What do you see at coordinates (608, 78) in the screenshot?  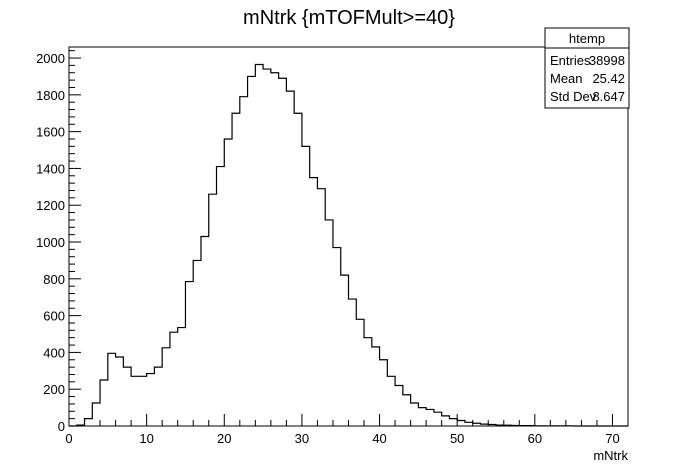 I see `stats-value-mean: 25.42` at bounding box center [608, 78].